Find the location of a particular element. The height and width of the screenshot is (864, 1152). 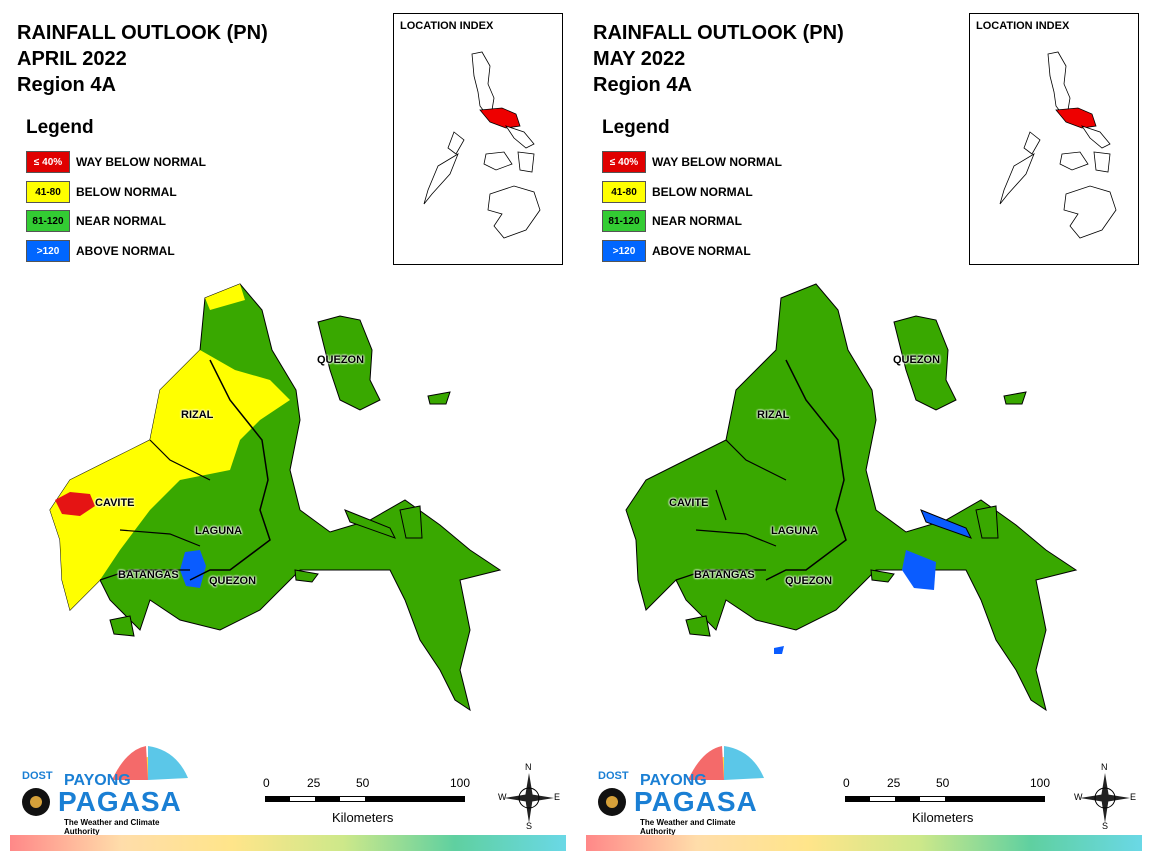

title-line-month: APRIL 2022 is located at coordinates (72, 59).